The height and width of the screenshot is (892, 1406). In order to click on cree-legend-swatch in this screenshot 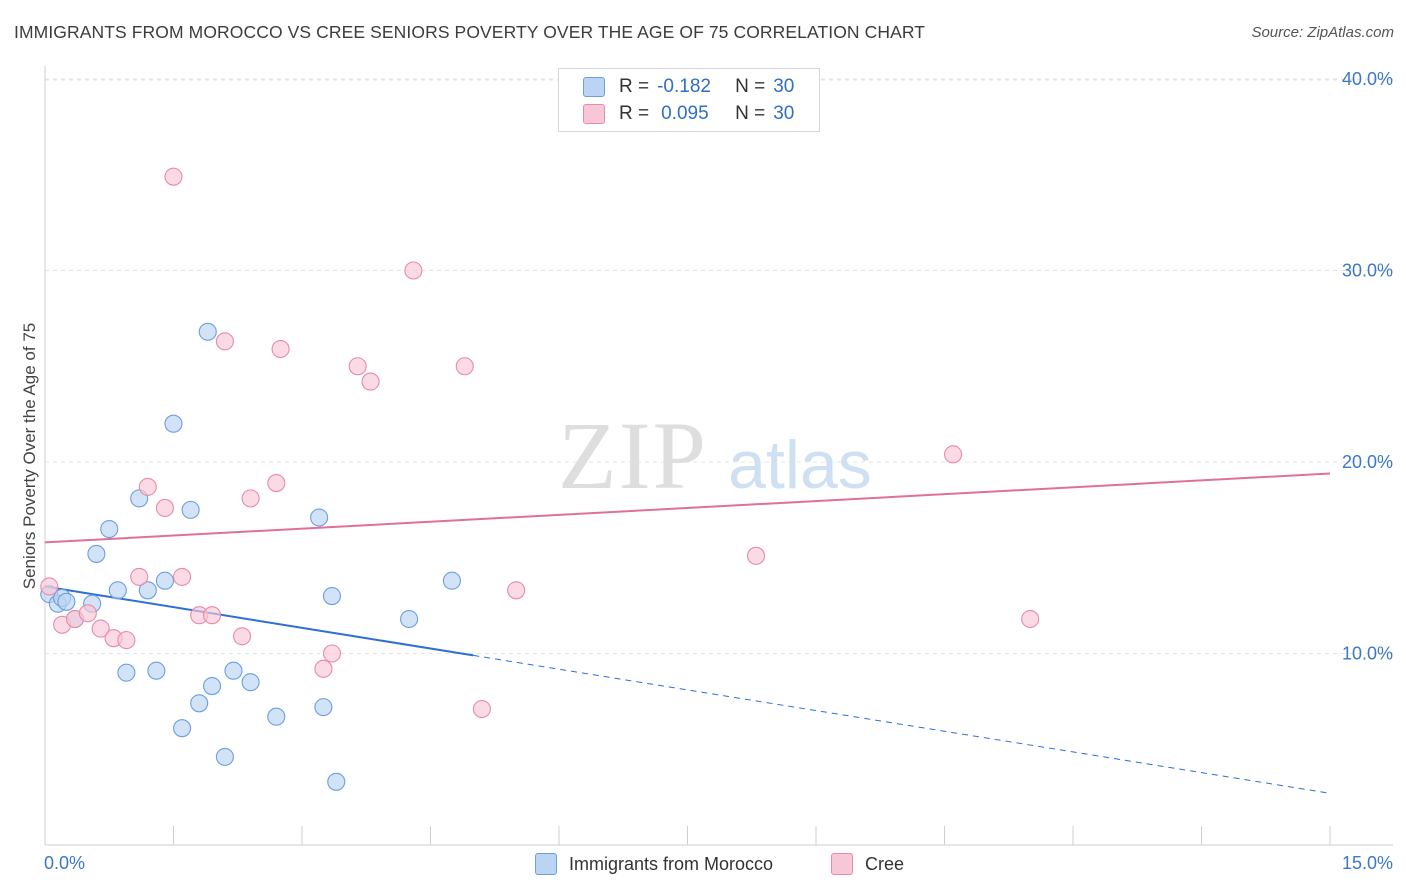, I will do `click(842, 864)`.